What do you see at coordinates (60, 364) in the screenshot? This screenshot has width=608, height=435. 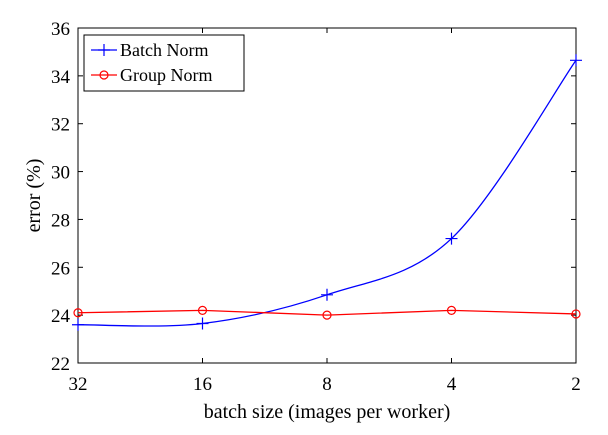 I see `y-tick-label: 22` at bounding box center [60, 364].